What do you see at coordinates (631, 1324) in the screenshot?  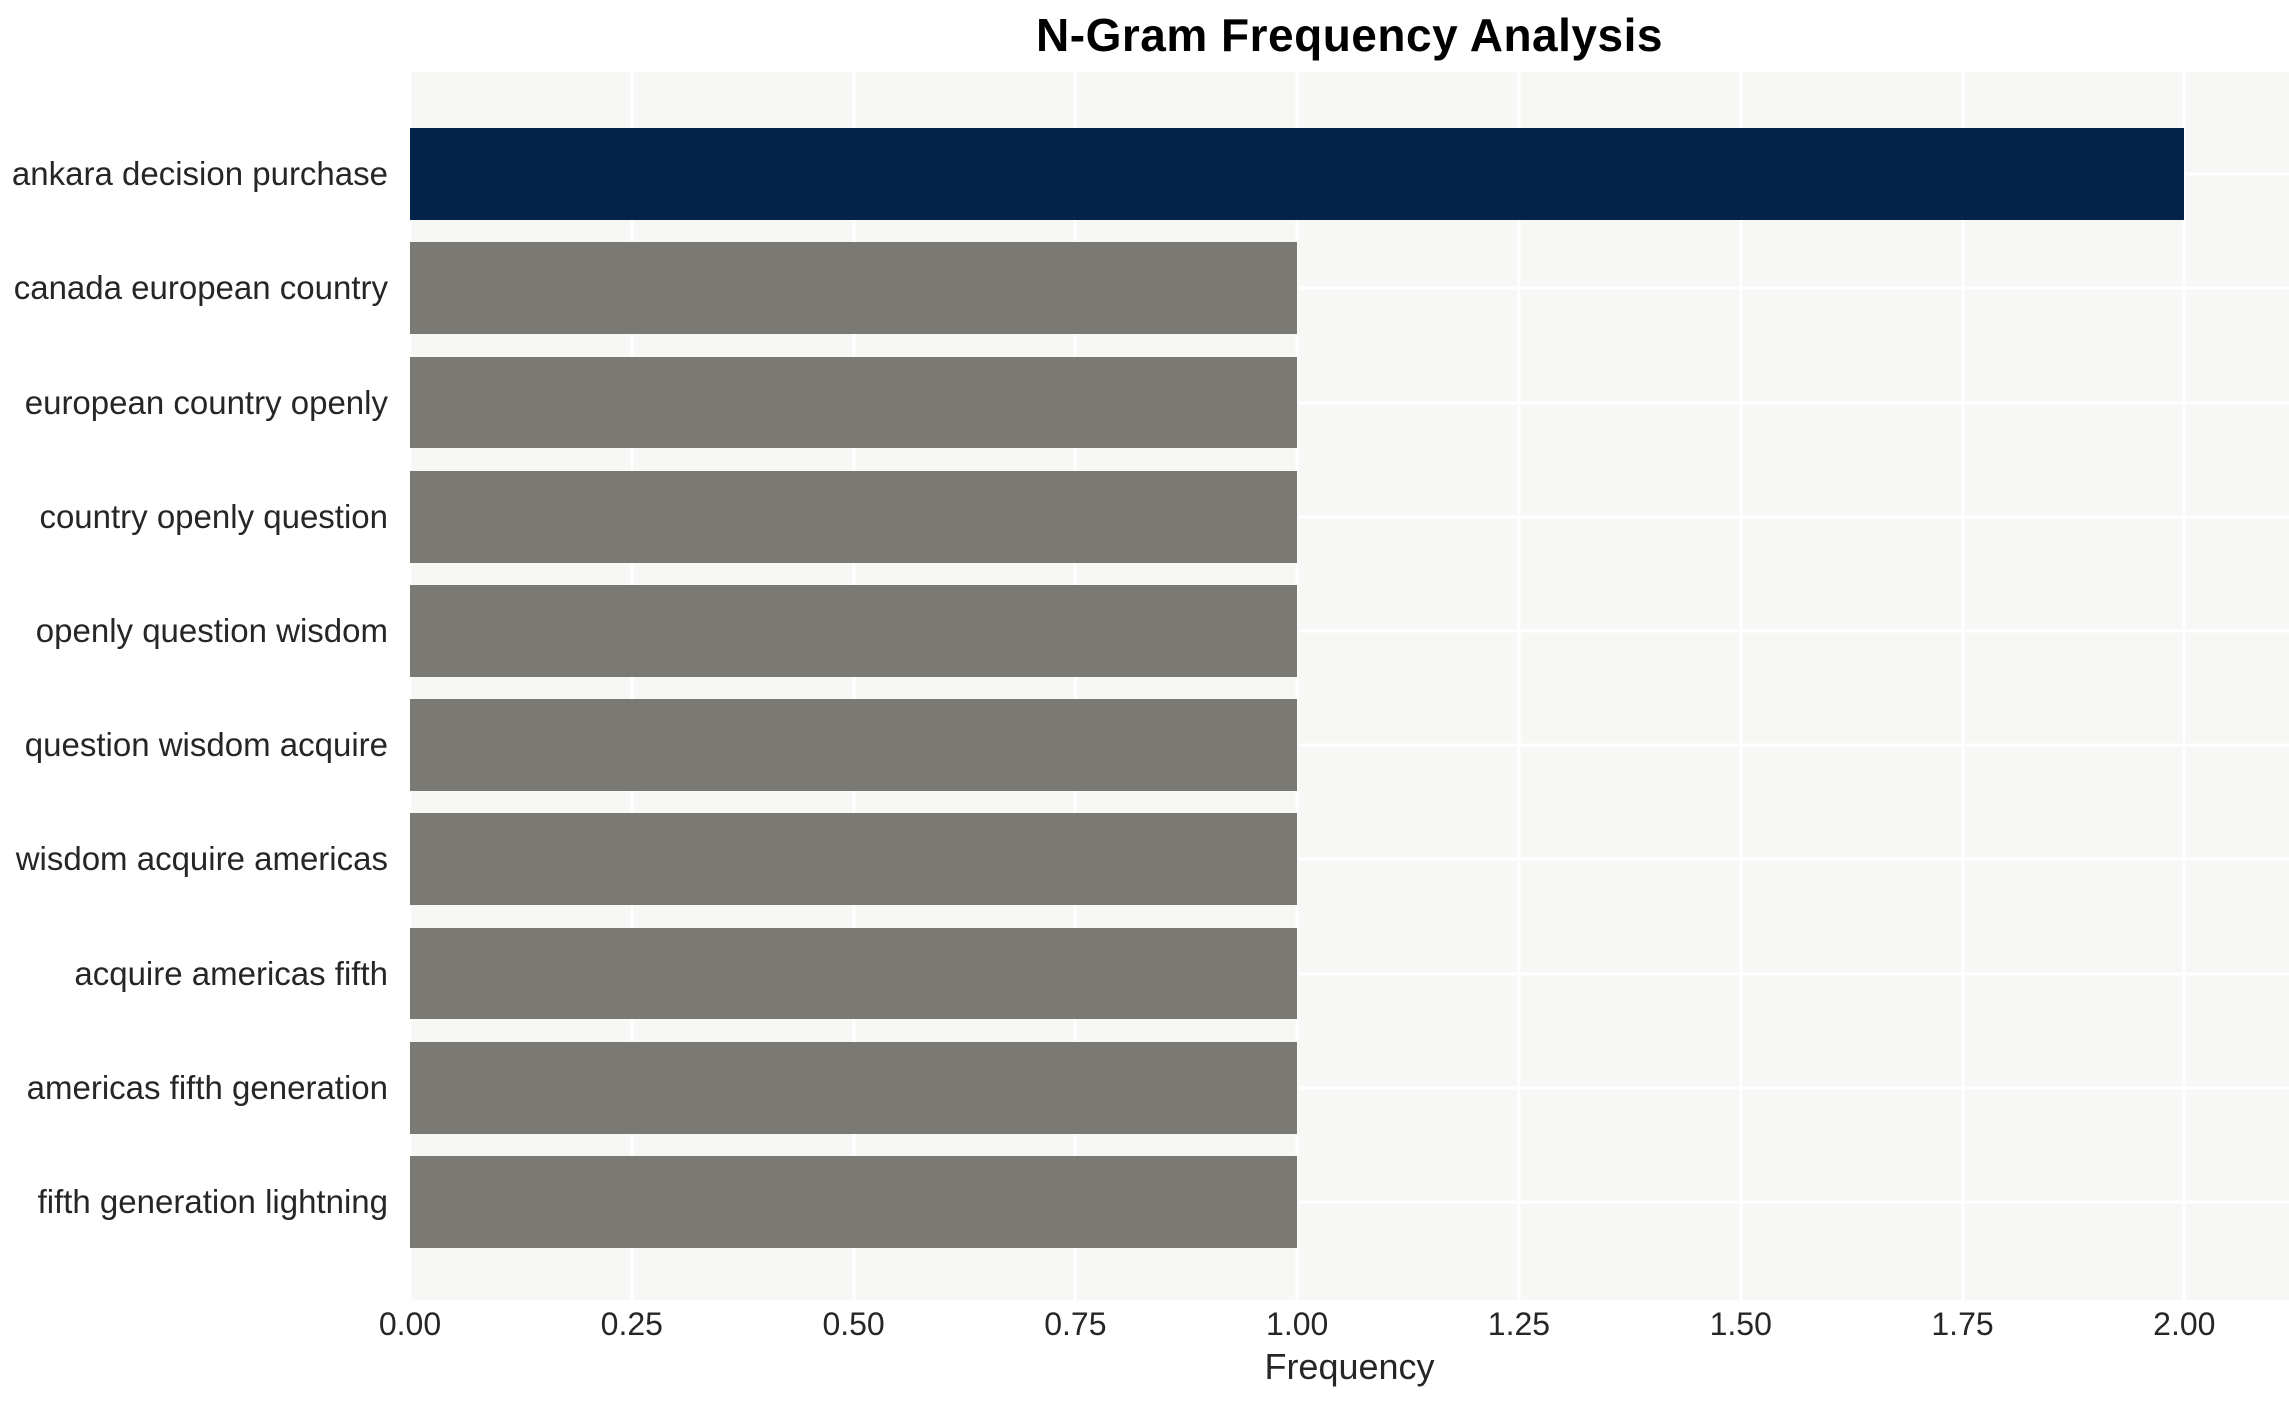 I see `x-tick-label: 0.25` at bounding box center [631, 1324].